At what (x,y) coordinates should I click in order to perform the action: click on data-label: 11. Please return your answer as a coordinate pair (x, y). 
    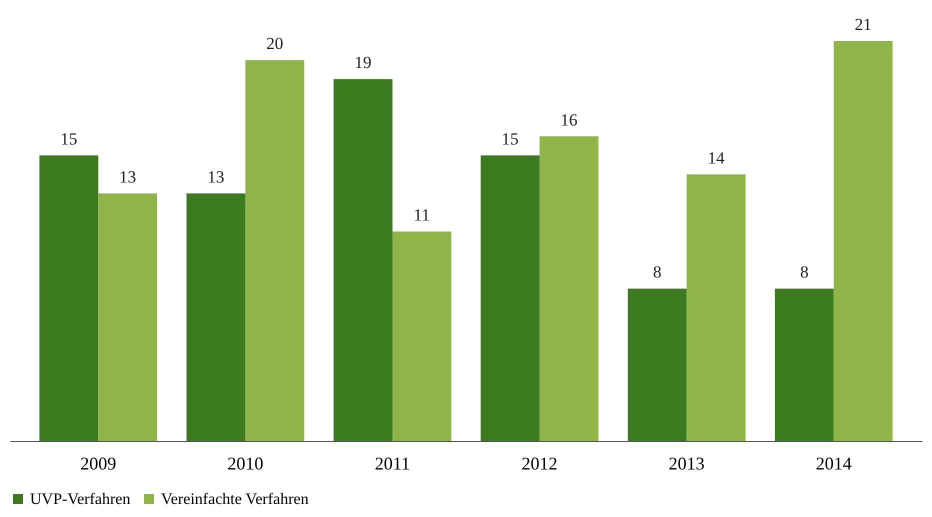
    Looking at the image, I should click on (422, 215).